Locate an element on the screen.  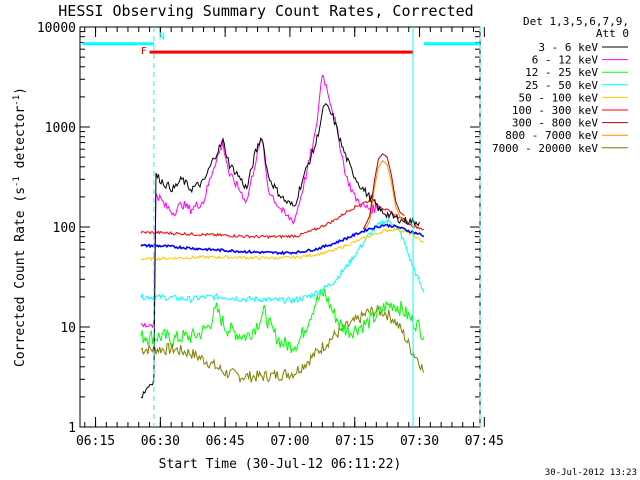
series-line-50-100-keV is located at coordinates (282, 244).